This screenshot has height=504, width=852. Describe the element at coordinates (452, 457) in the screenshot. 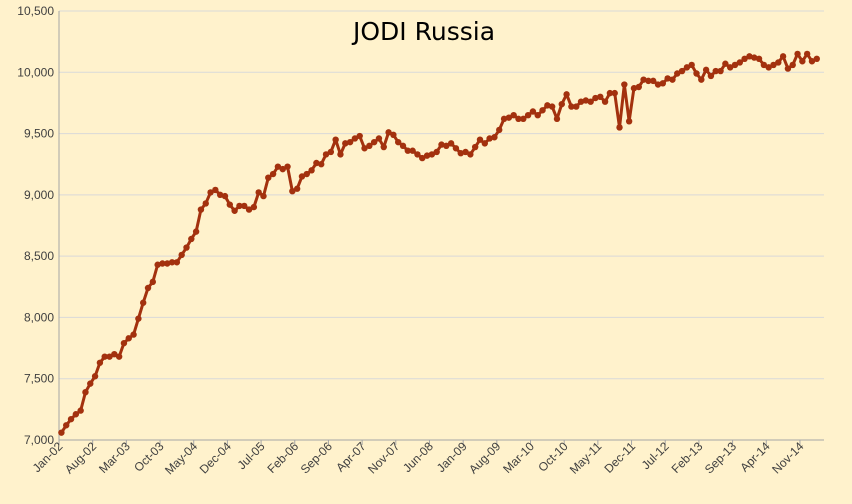

I see `x-tick-label: Jan-09` at that location.